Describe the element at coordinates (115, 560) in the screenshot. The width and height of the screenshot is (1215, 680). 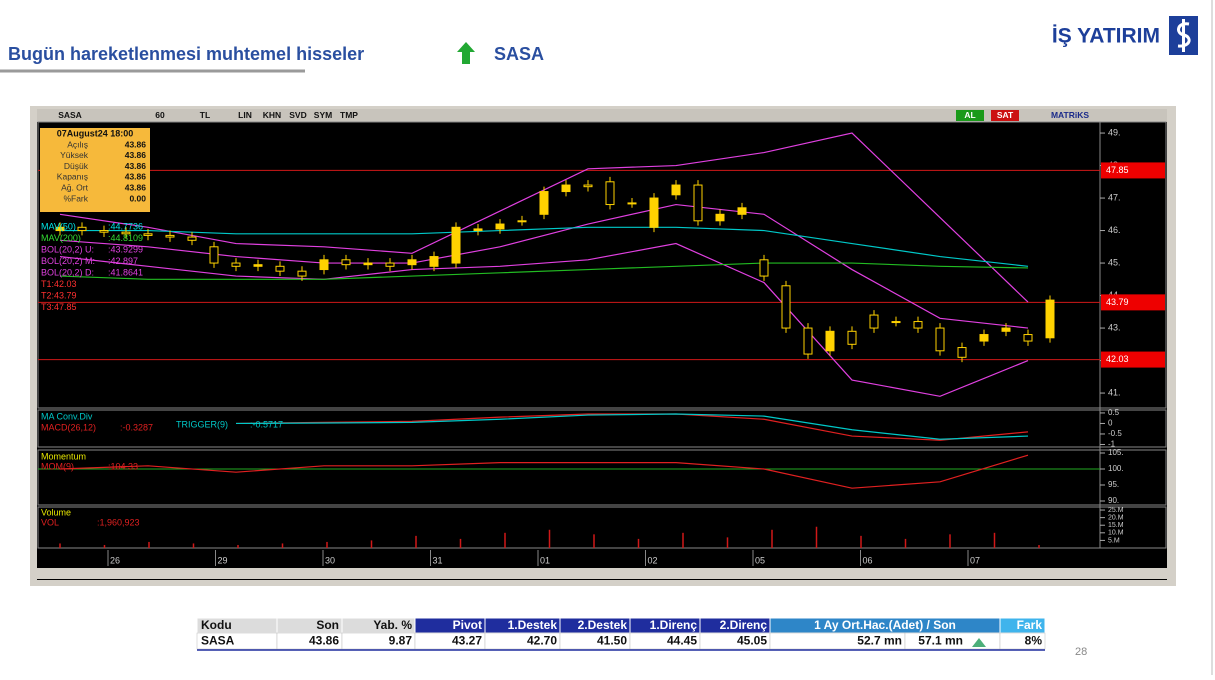
I see `date-label: 26` at that location.